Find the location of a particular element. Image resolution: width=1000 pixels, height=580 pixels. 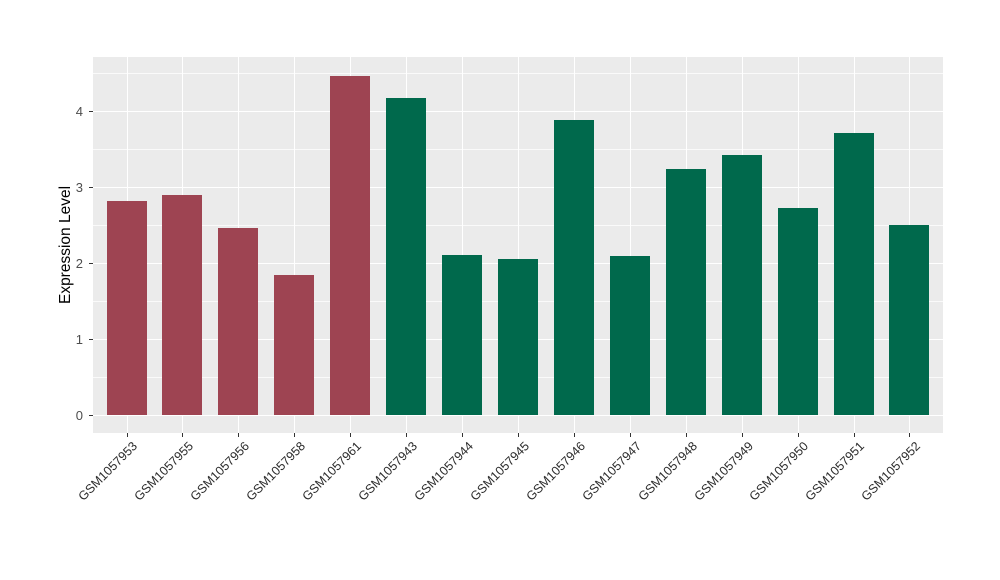

y-tick-label: 1 is located at coordinates (79, 339).